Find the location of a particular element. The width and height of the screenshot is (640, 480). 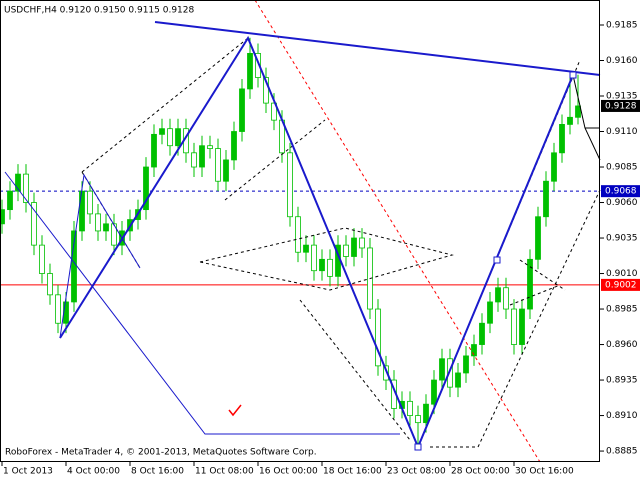

level-label: 0.9002 is located at coordinates (621, 285).